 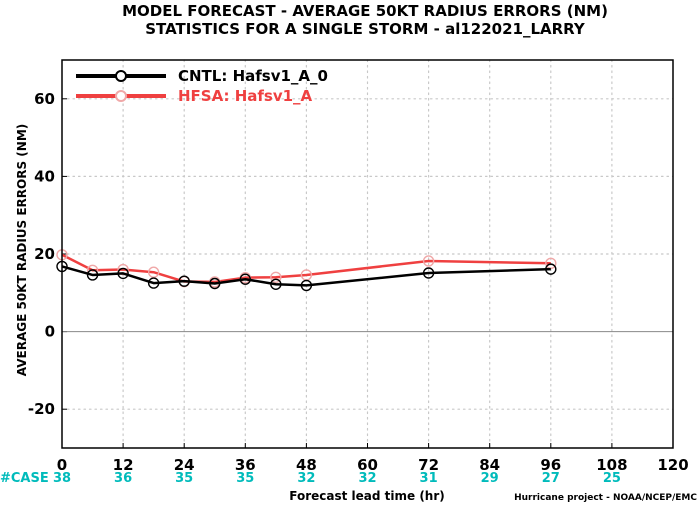 What do you see at coordinates (367, 465) in the screenshot?
I see `x-tick-label: 60` at bounding box center [367, 465].